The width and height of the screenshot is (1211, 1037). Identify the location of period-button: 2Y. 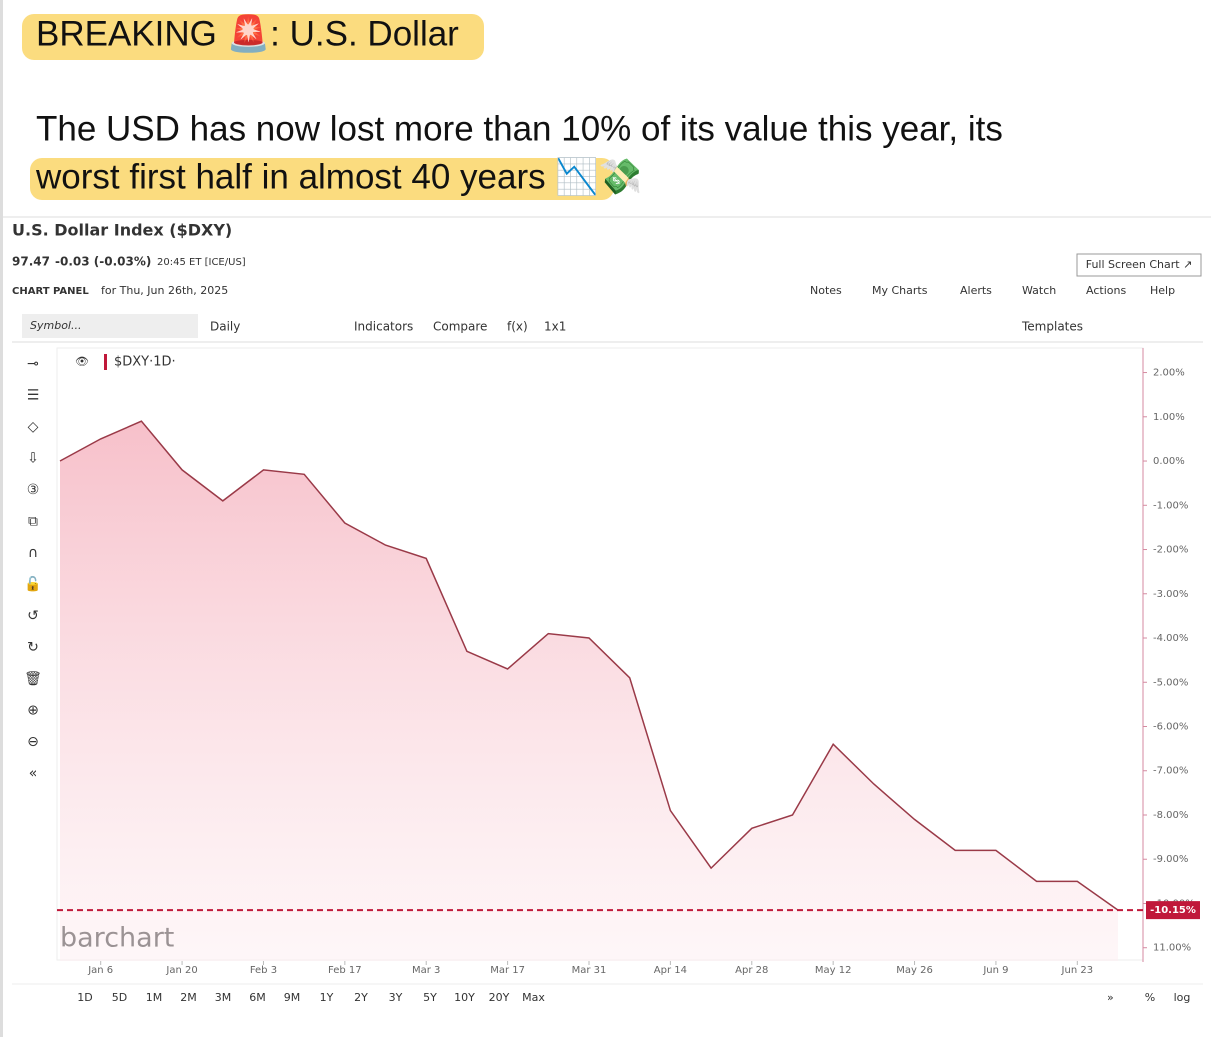
(361, 997).